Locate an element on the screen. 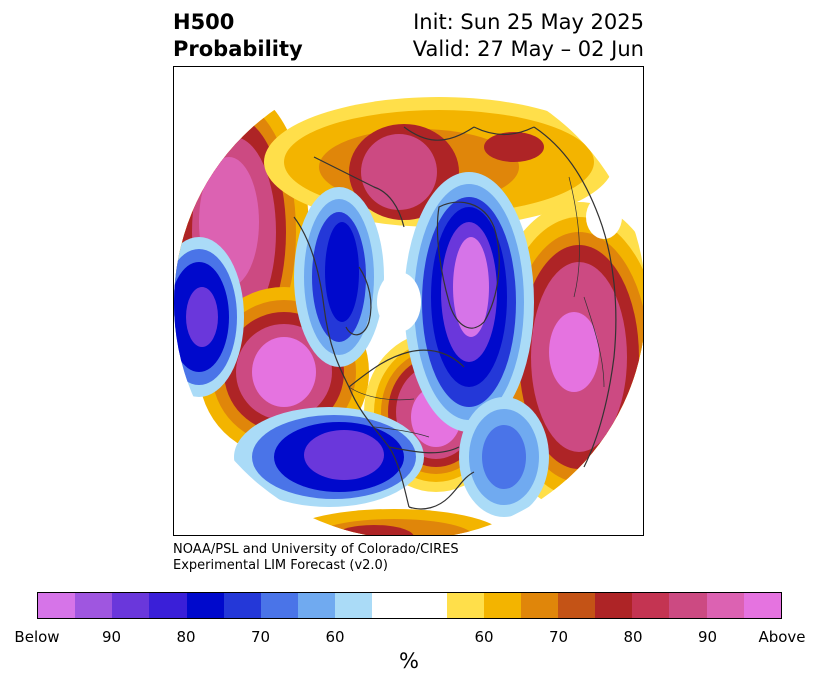 The width and height of the screenshot is (819, 686). colorbar is located at coordinates (409, 605).